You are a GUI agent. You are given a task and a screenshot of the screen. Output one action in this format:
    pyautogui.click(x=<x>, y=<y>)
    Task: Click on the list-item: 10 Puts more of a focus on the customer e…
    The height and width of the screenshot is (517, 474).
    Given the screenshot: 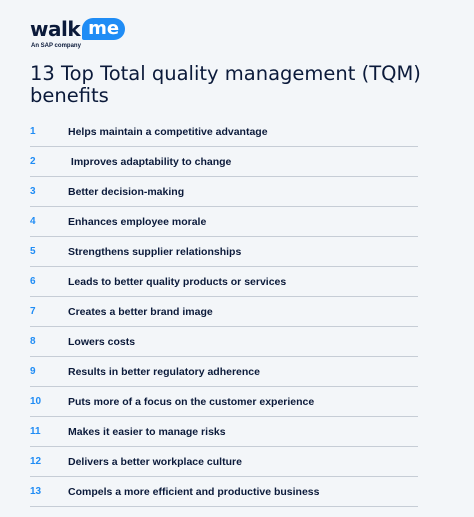 What is the action you would take?
    pyautogui.click(x=224, y=402)
    